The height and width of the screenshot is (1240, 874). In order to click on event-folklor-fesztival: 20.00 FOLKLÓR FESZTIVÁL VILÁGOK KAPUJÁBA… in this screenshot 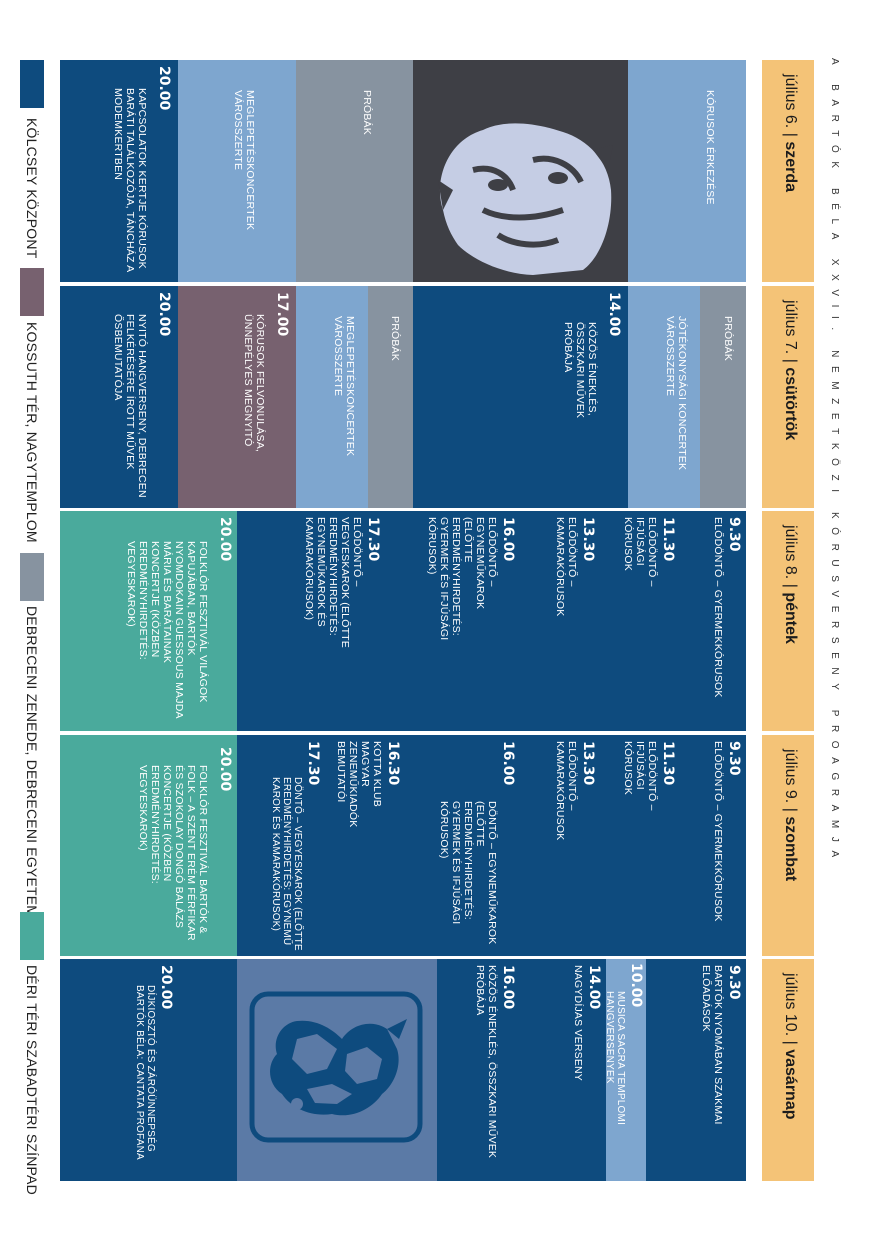, I will do `click(148, 621)`.